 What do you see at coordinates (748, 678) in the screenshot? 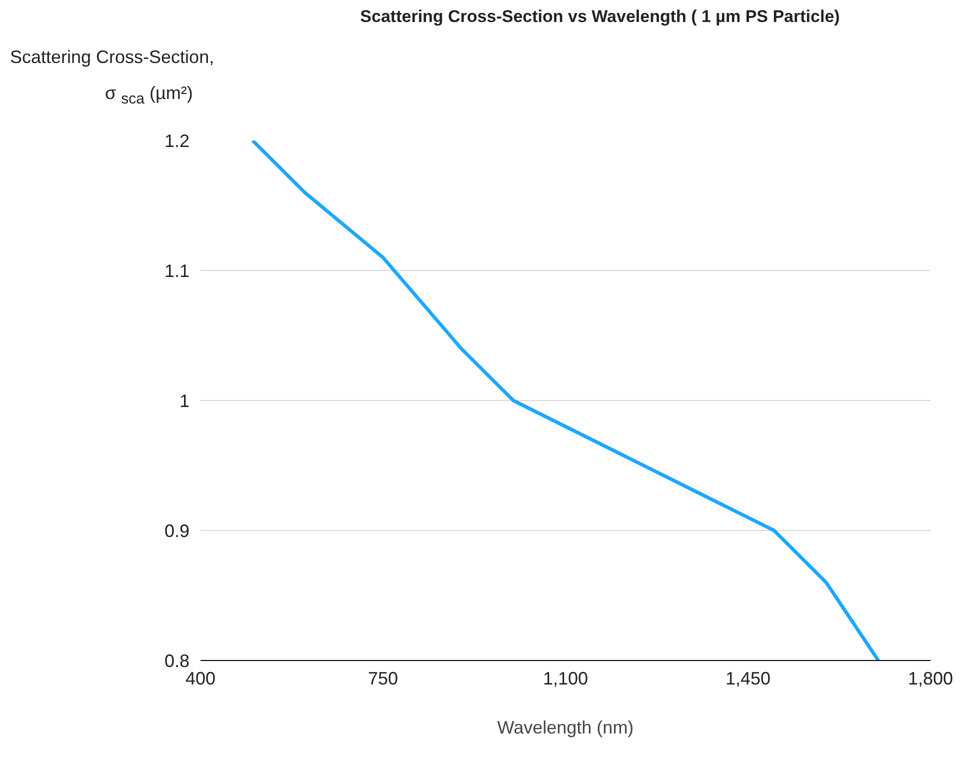
I see `x-tick-label: 1,450` at bounding box center [748, 678].